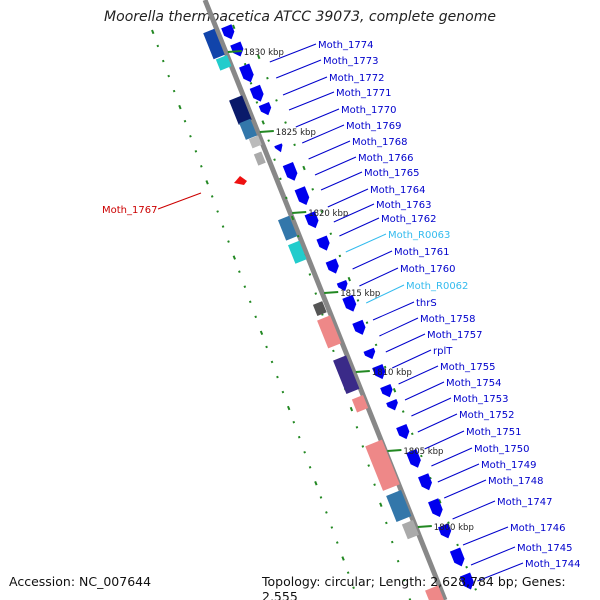 The image size is (600, 600). What do you see at coordinates (467, 367) in the screenshot?
I see `gene-label: Moth_1755` at bounding box center [467, 367].